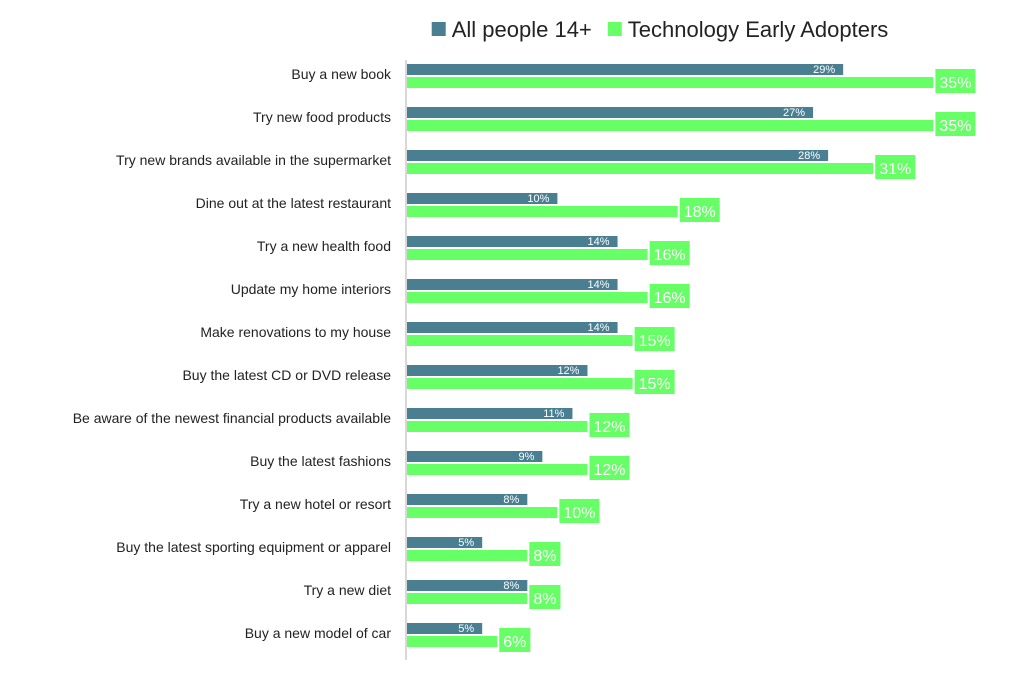  Describe the element at coordinates (311, 289) in the screenshot. I see `category-label: Update my home interiors` at that location.